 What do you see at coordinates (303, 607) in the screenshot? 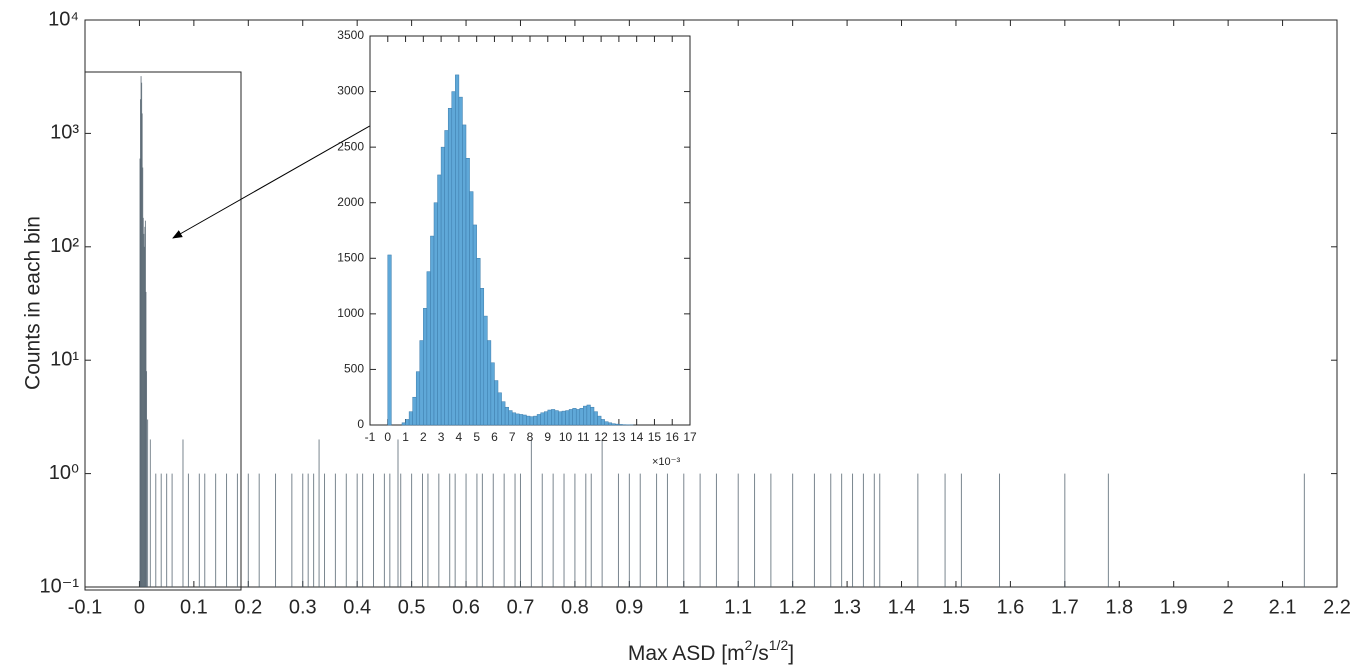
I see `x-tick-label: 0.3` at bounding box center [303, 607].